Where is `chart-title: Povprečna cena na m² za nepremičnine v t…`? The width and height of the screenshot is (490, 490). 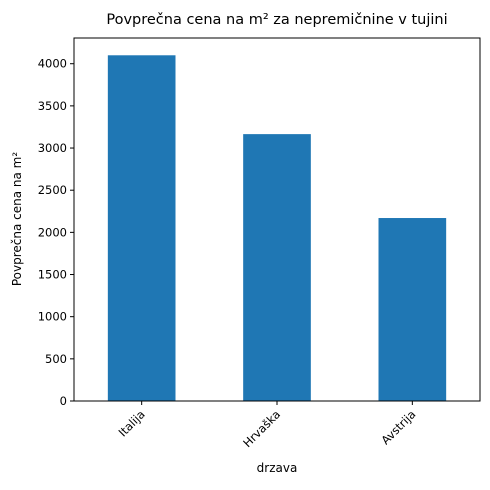
chart-title: Povprečna cena na m² za nepremičnine v t… is located at coordinates (276, 20).